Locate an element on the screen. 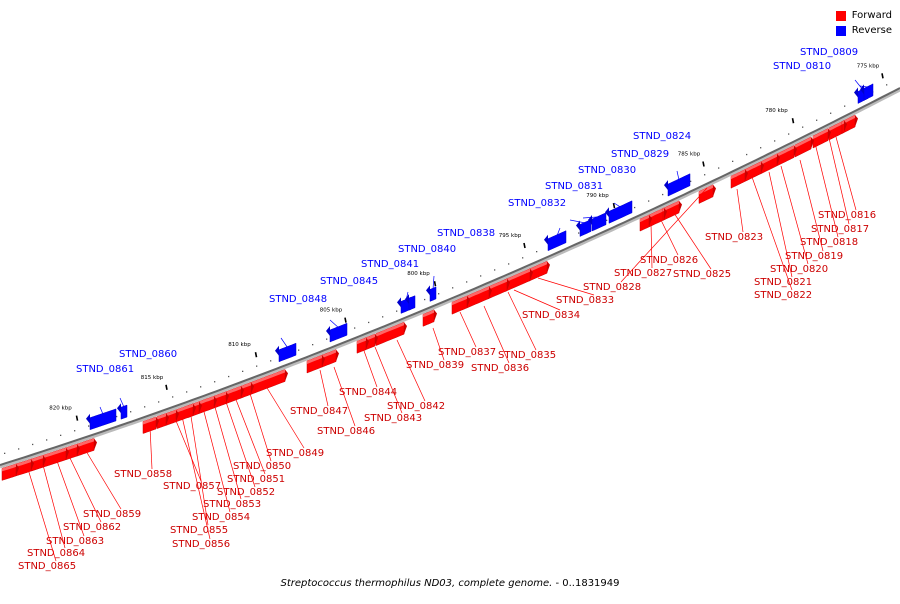  forward-gene-label: STND_0819 is located at coordinates (814, 256).